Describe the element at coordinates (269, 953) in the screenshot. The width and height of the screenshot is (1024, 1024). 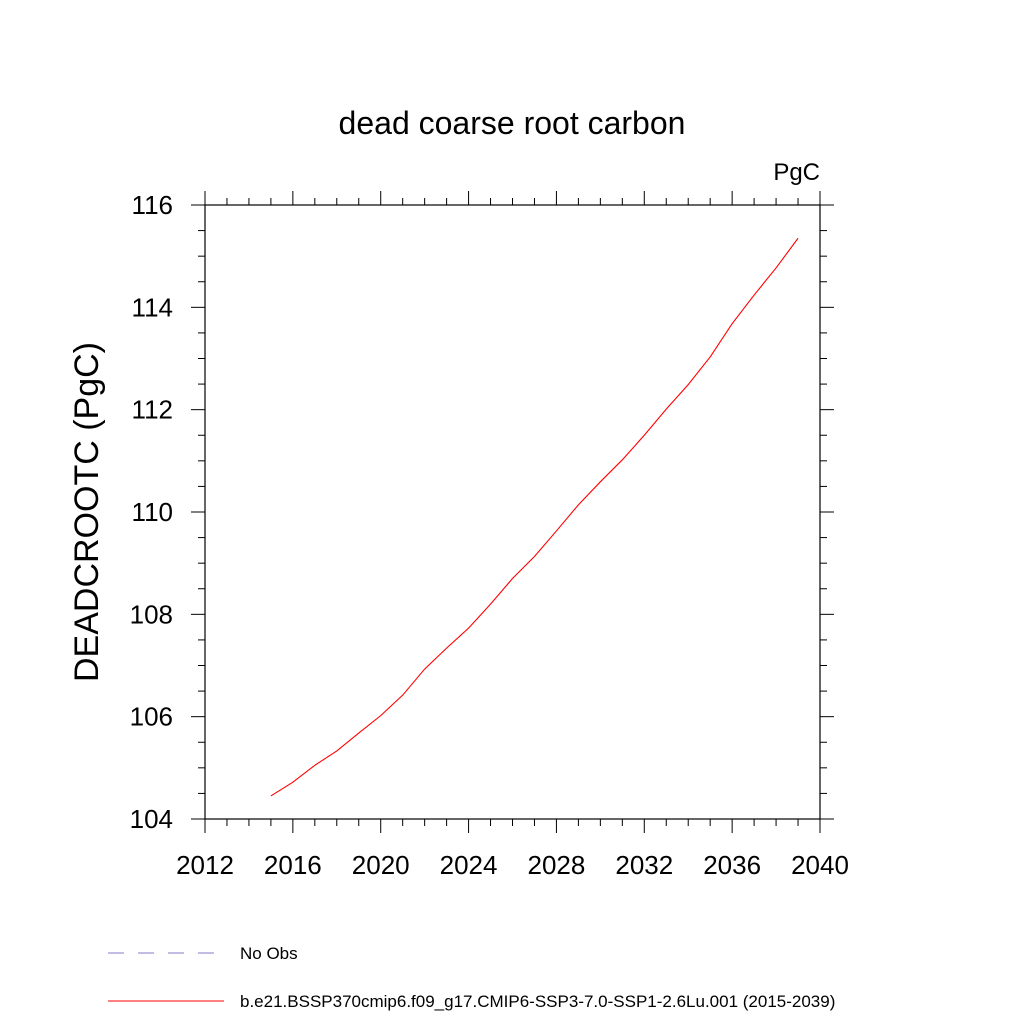
I see `legend-label-no-obs: No Obs` at that location.